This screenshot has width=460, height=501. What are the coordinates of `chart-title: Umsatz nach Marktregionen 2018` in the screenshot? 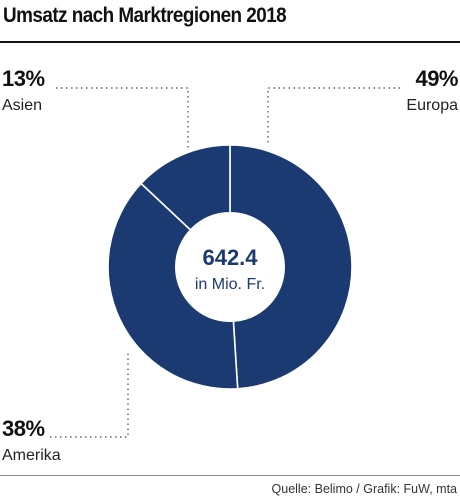 It's located at (145, 15).